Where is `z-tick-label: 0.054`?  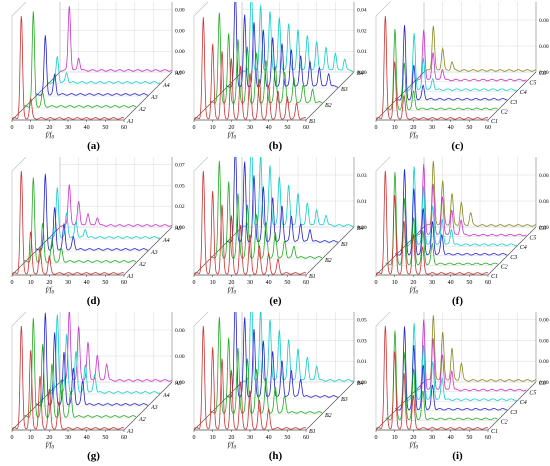 z-tick-label: 0.054 is located at coordinates (362, 321).